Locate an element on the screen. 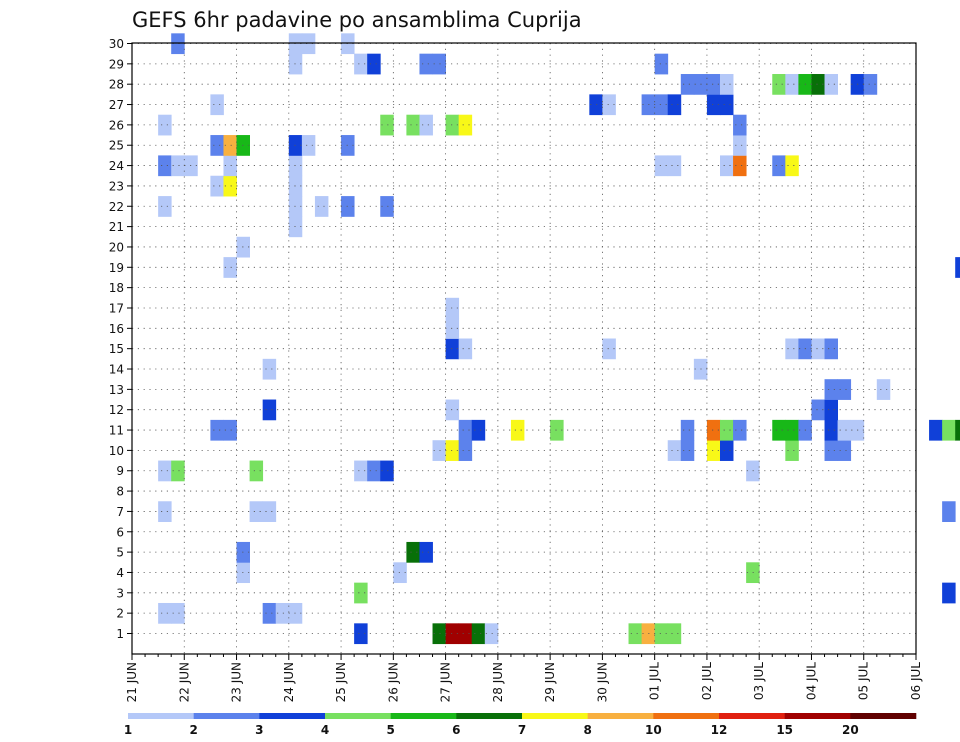 This screenshot has height=742, width=960. y-tick-label: 29 is located at coordinates (116, 64).